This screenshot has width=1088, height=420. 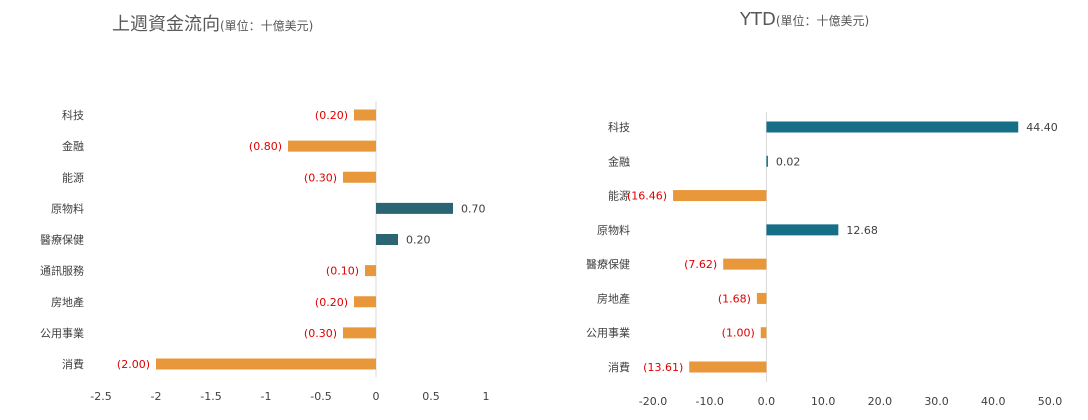 I want to click on left-chart-title-group: 上週資金流向(單位：十億美元), so click(x=212, y=24).